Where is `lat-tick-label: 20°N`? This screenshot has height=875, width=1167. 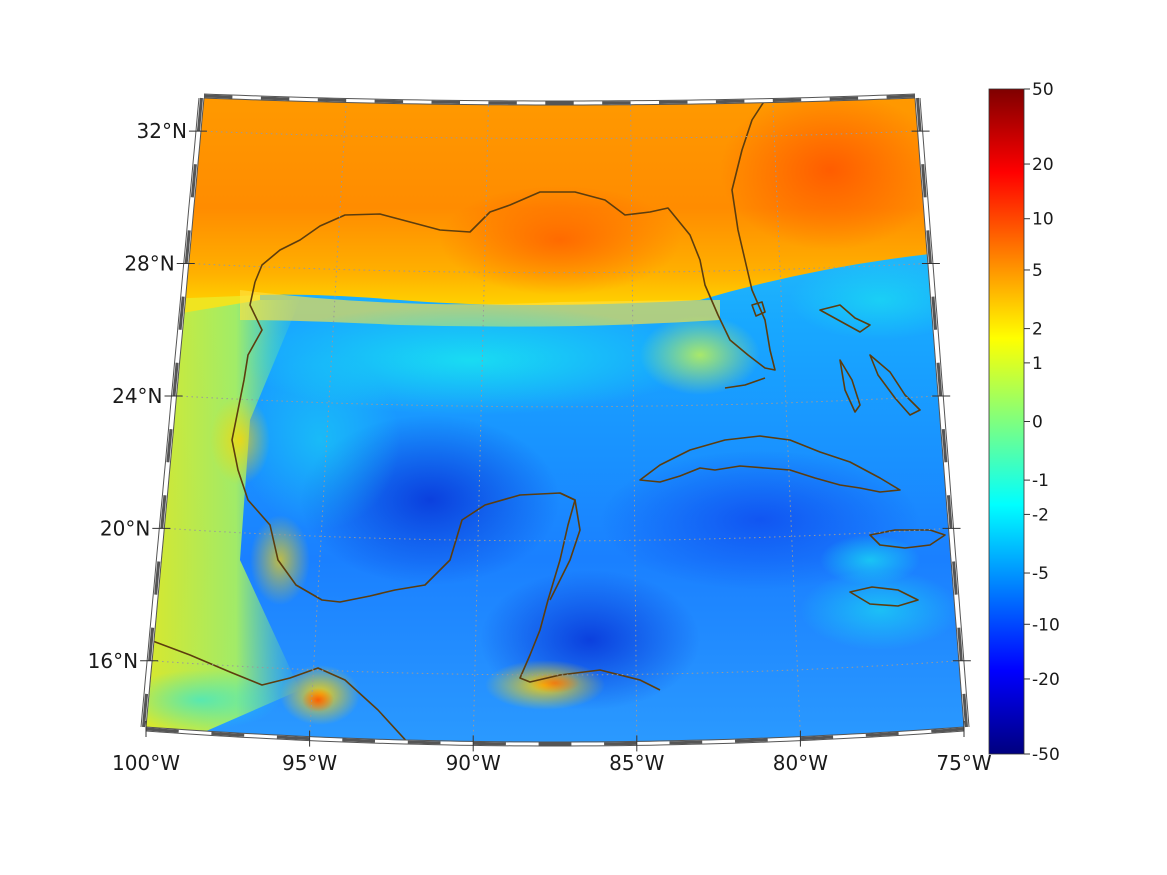 lat-tick-label: 20°N is located at coordinates (125, 528).